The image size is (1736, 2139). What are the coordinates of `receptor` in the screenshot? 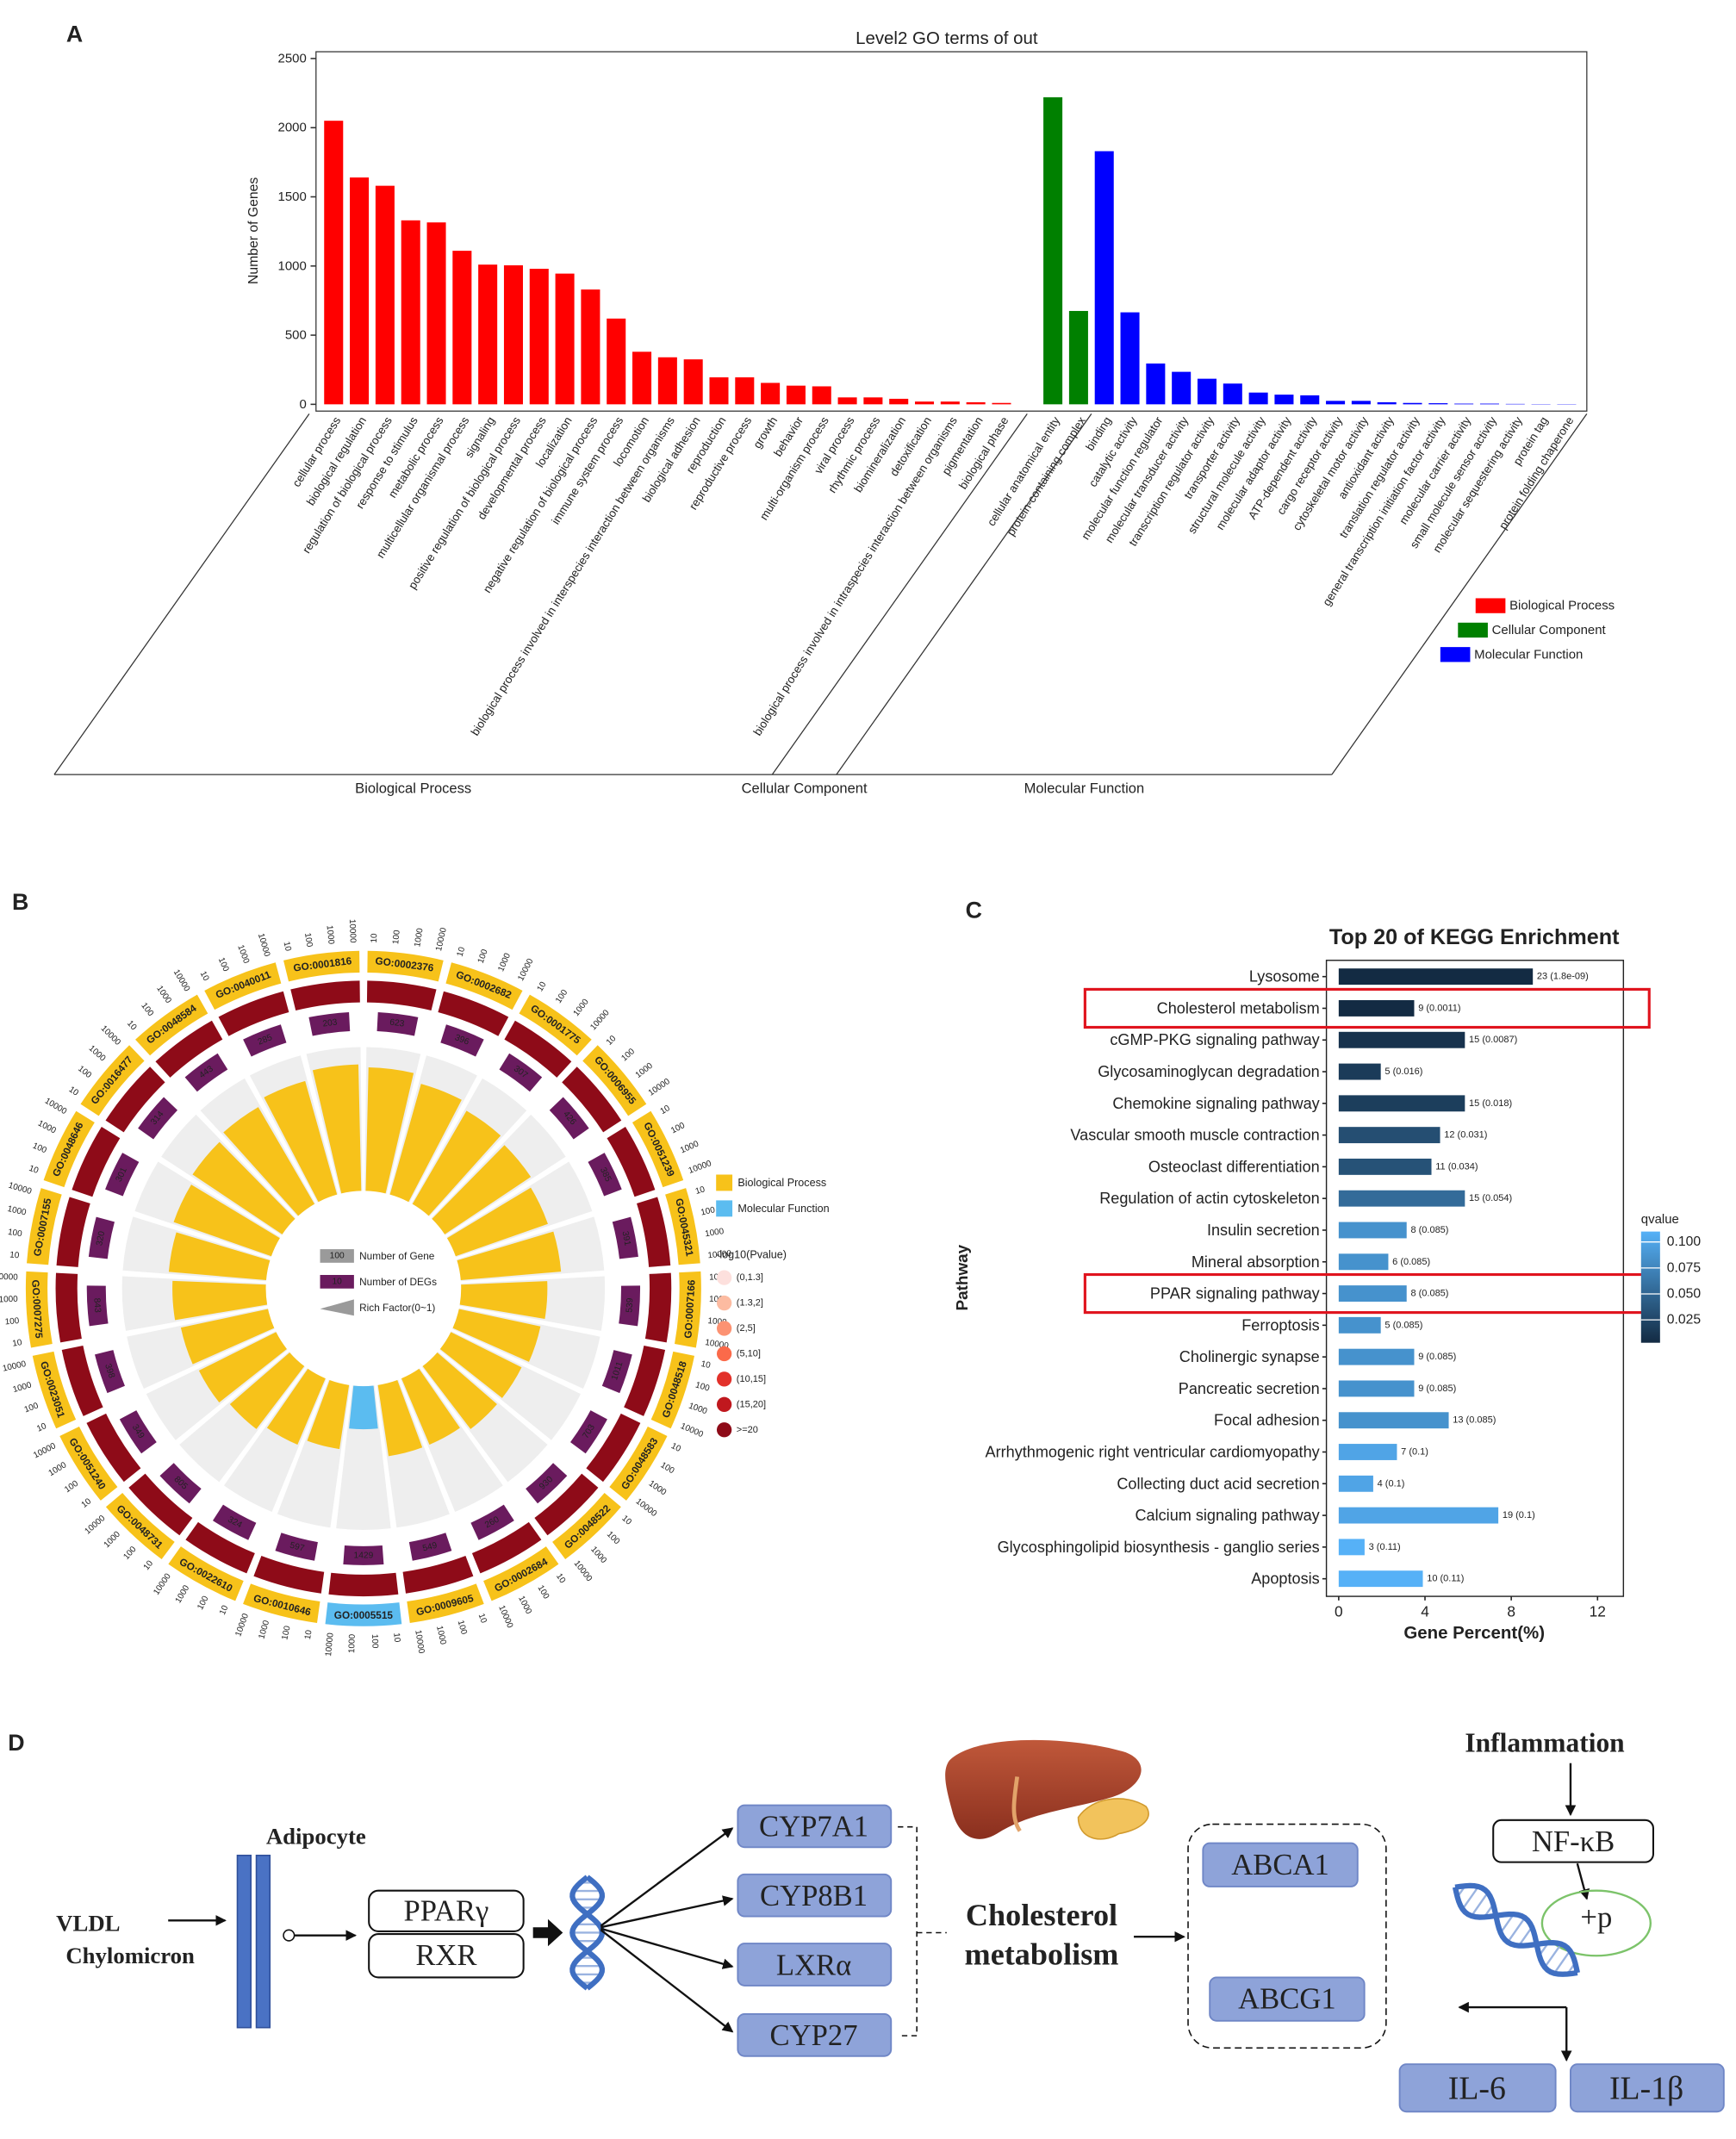 It's located at (289, 1935).